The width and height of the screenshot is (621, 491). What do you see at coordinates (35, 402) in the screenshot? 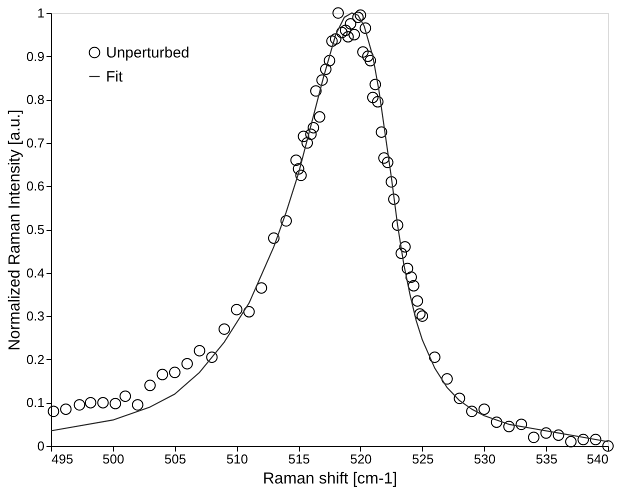
I see `y-tick-label: 0.1` at bounding box center [35, 402].